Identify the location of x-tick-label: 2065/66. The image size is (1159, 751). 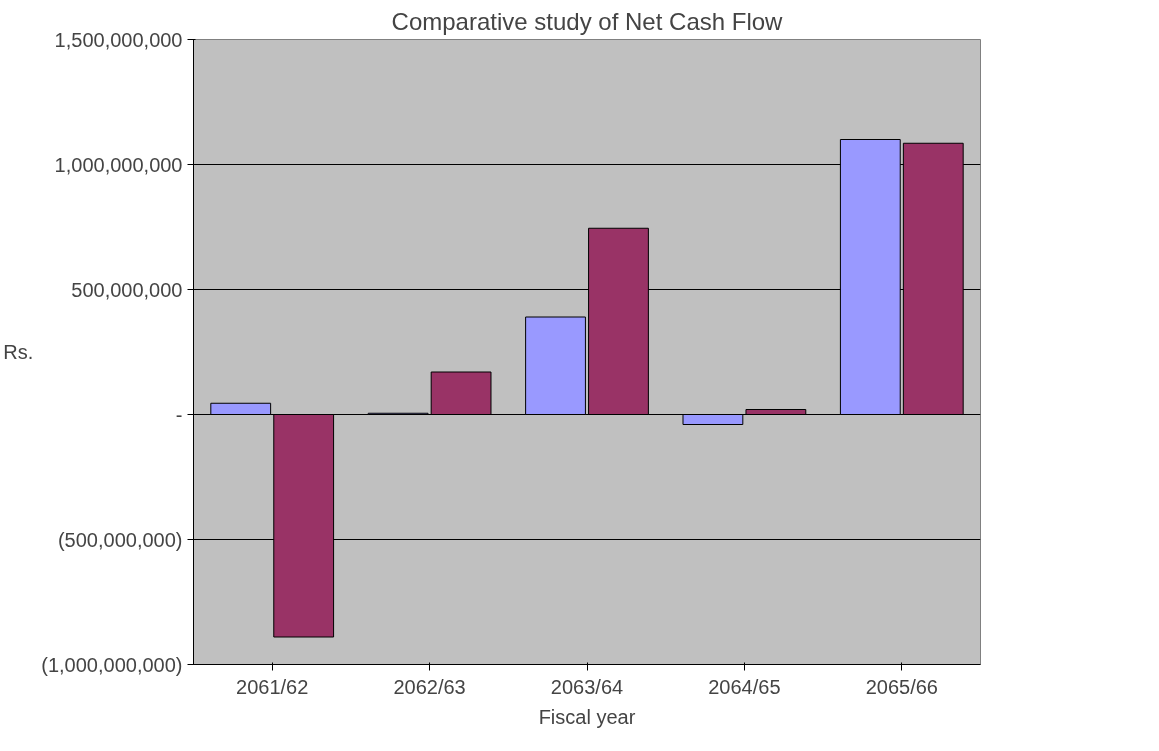
(901, 686).